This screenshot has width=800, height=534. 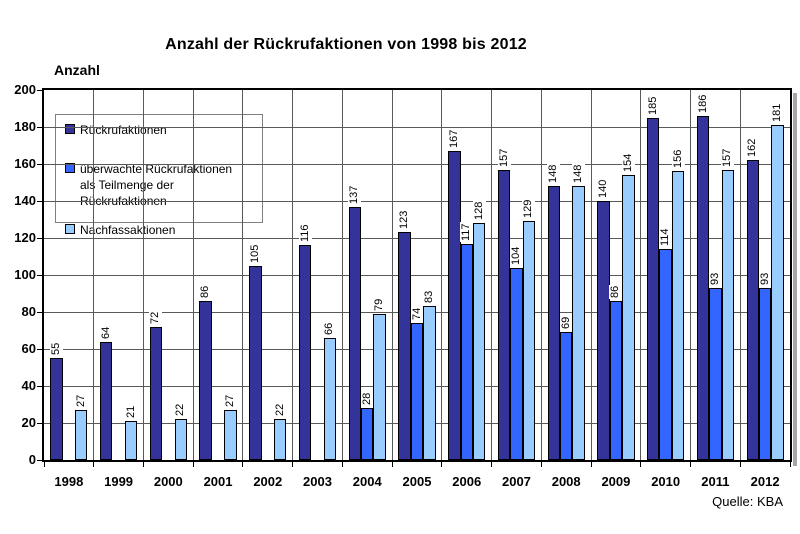 What do you see at coordinates (28, 385) in the screenshot?
I see `y-tick-label: 40` at bounding box center [28, 385].